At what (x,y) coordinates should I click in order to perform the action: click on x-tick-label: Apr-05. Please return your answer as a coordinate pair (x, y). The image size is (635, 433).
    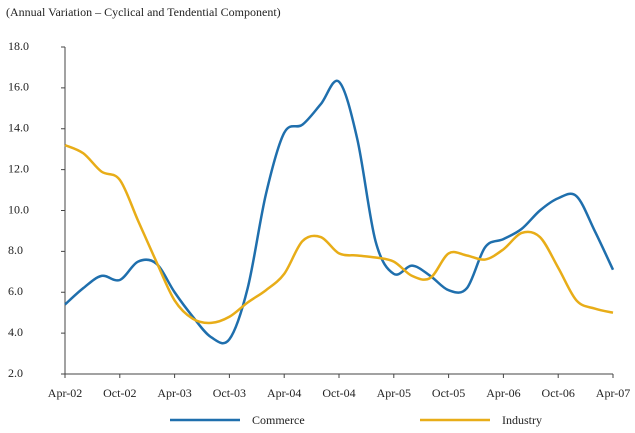
    Looking at the image, I should click on (394, 393).